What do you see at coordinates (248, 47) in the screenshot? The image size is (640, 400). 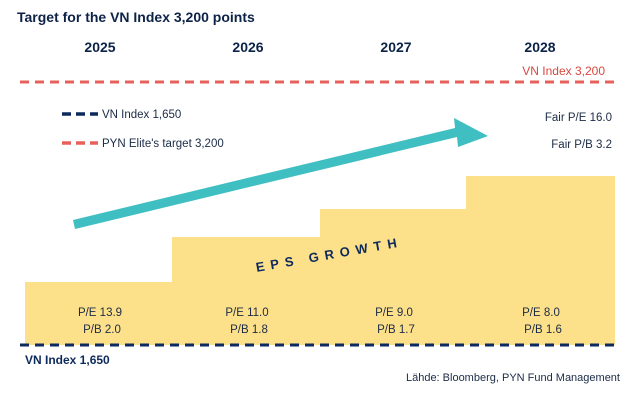 I see `year-label-2026: 2026` at bounding box center [248, 47].